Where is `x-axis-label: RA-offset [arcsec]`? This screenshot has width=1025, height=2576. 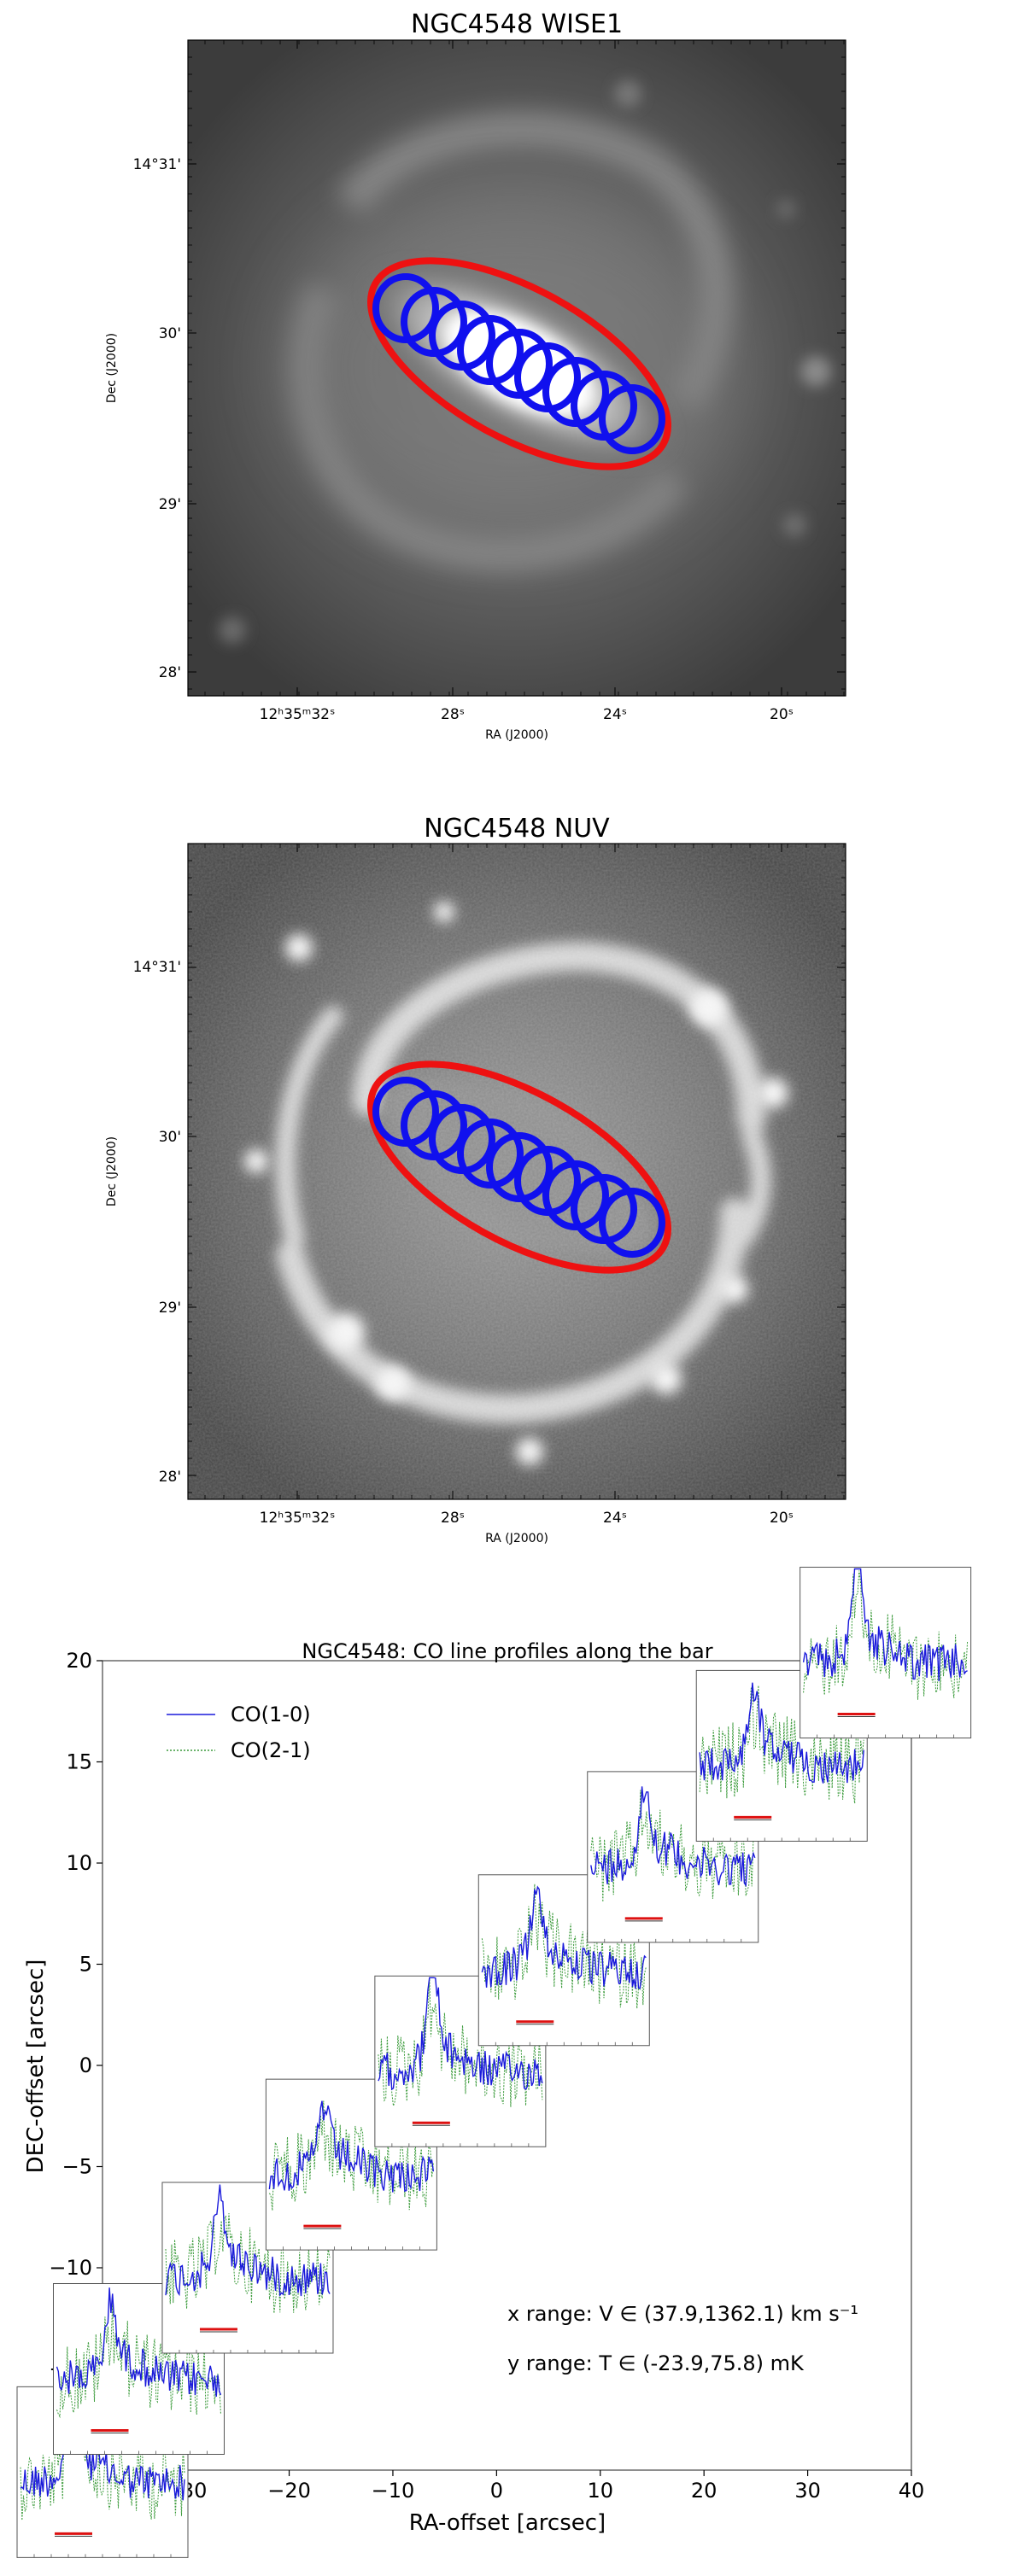
x-axis-label: RA-offset [arcsec] is located at coordinates (507, 2523).